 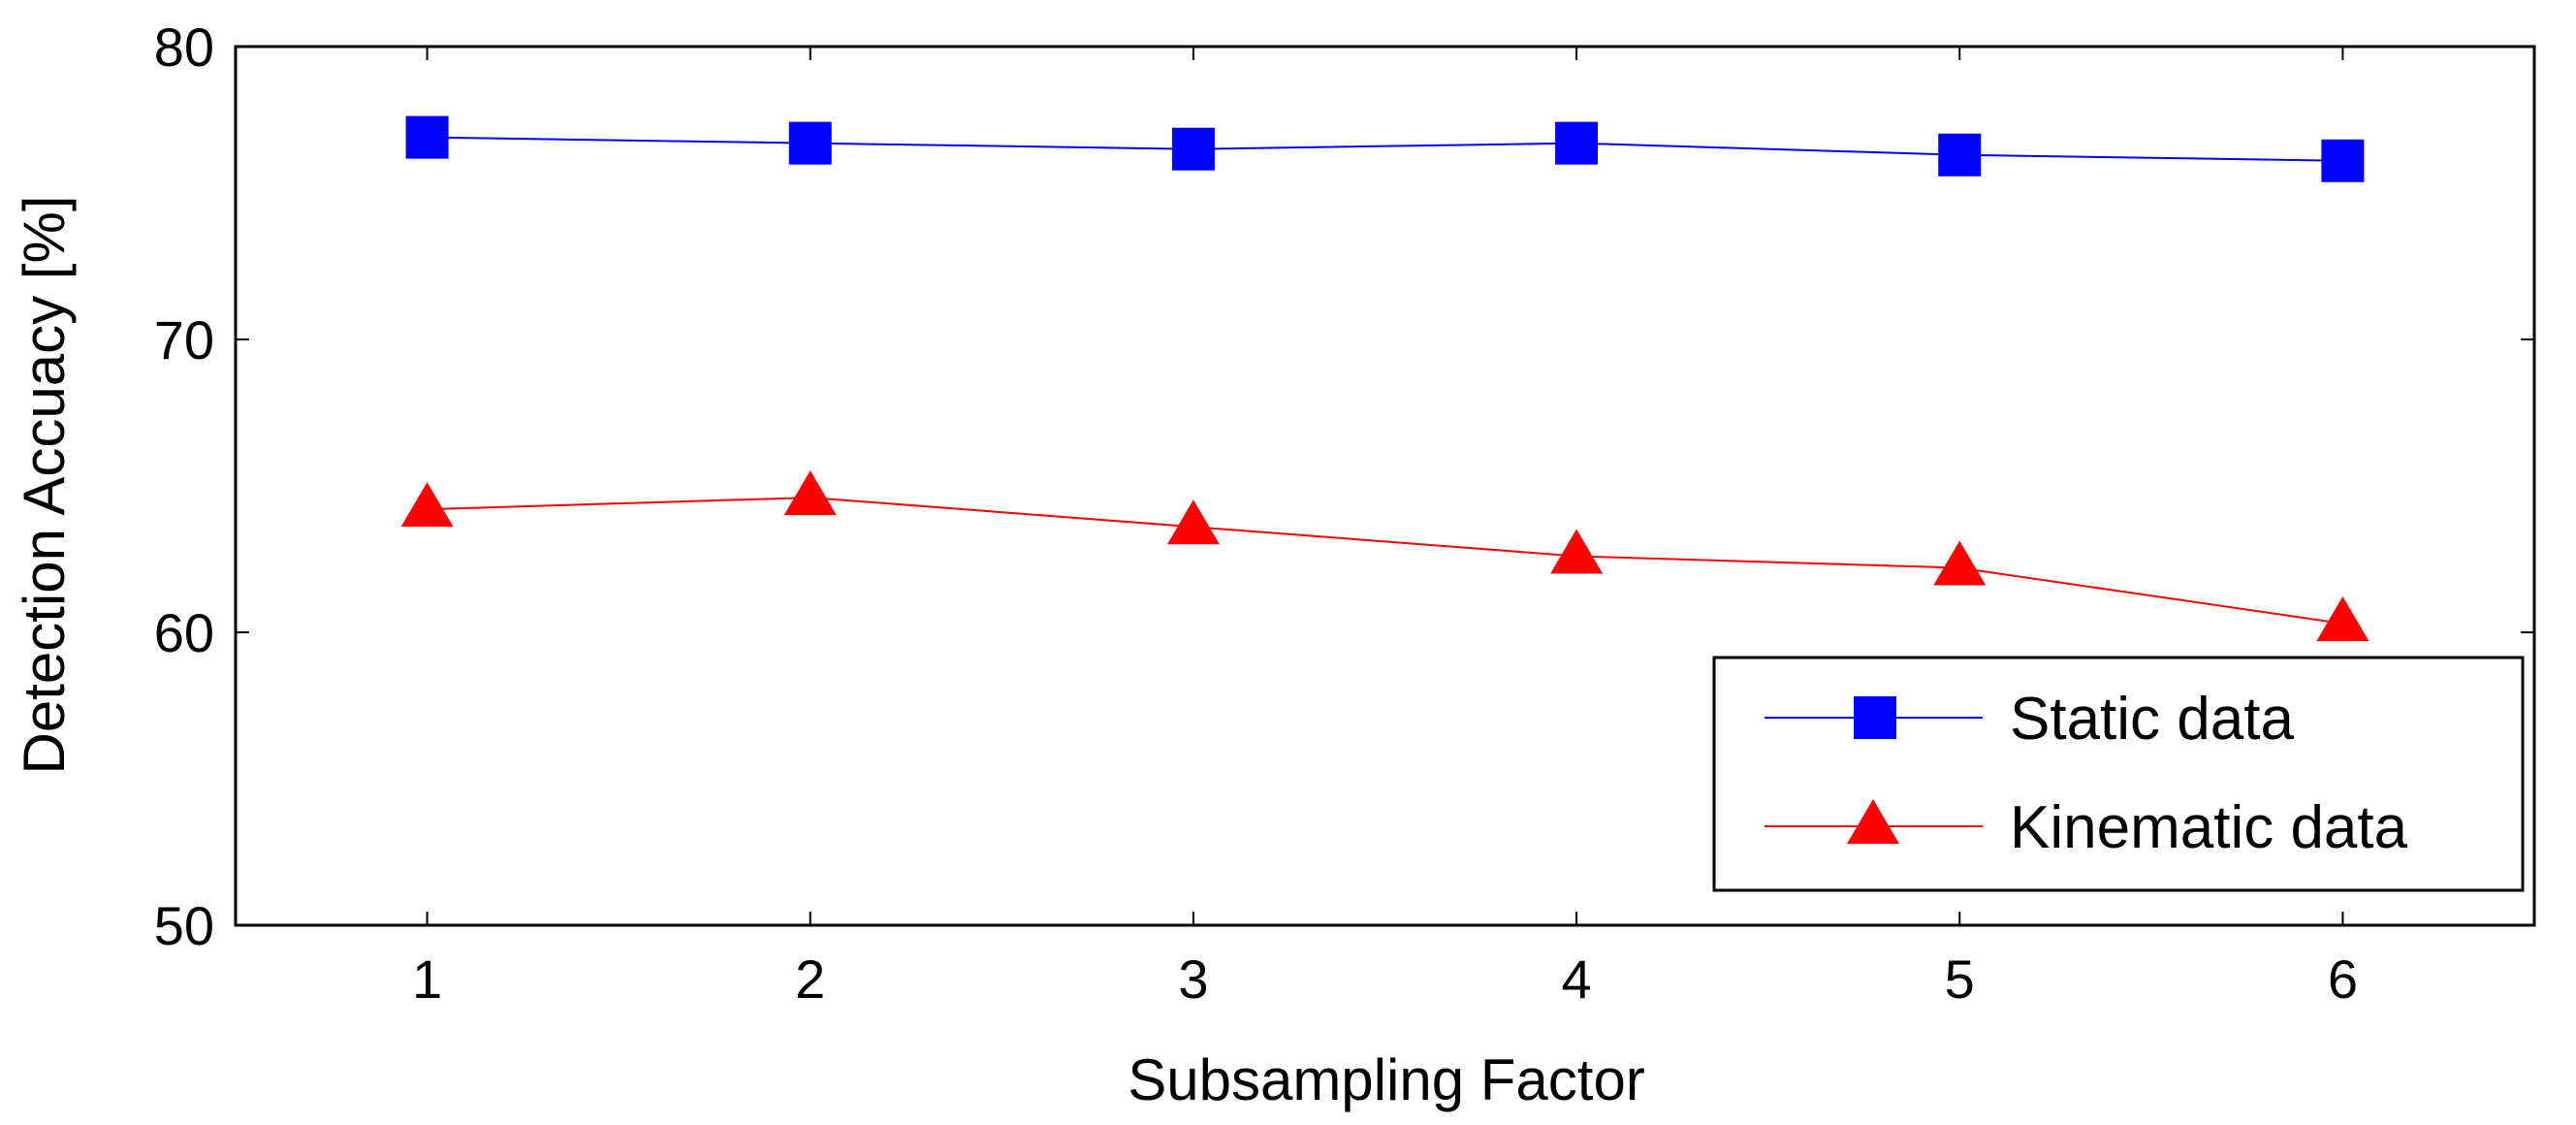 I want to click on x-tick-label: 2, so click(x=810, y=979).